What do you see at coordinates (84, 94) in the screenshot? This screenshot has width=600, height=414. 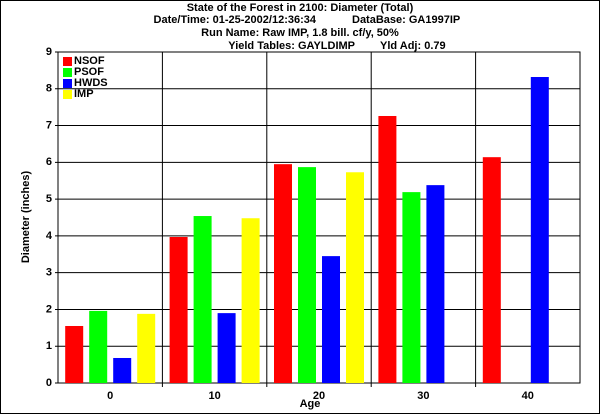 I see `legend-label: IMP` at bounding box center [84, 94].